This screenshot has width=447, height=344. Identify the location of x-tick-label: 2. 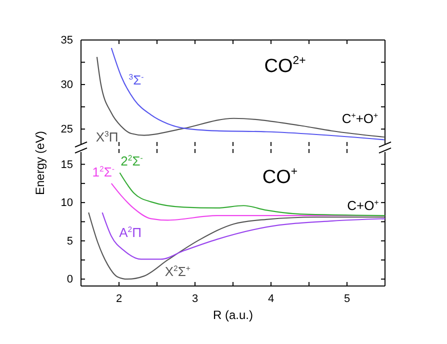
(119, 298).